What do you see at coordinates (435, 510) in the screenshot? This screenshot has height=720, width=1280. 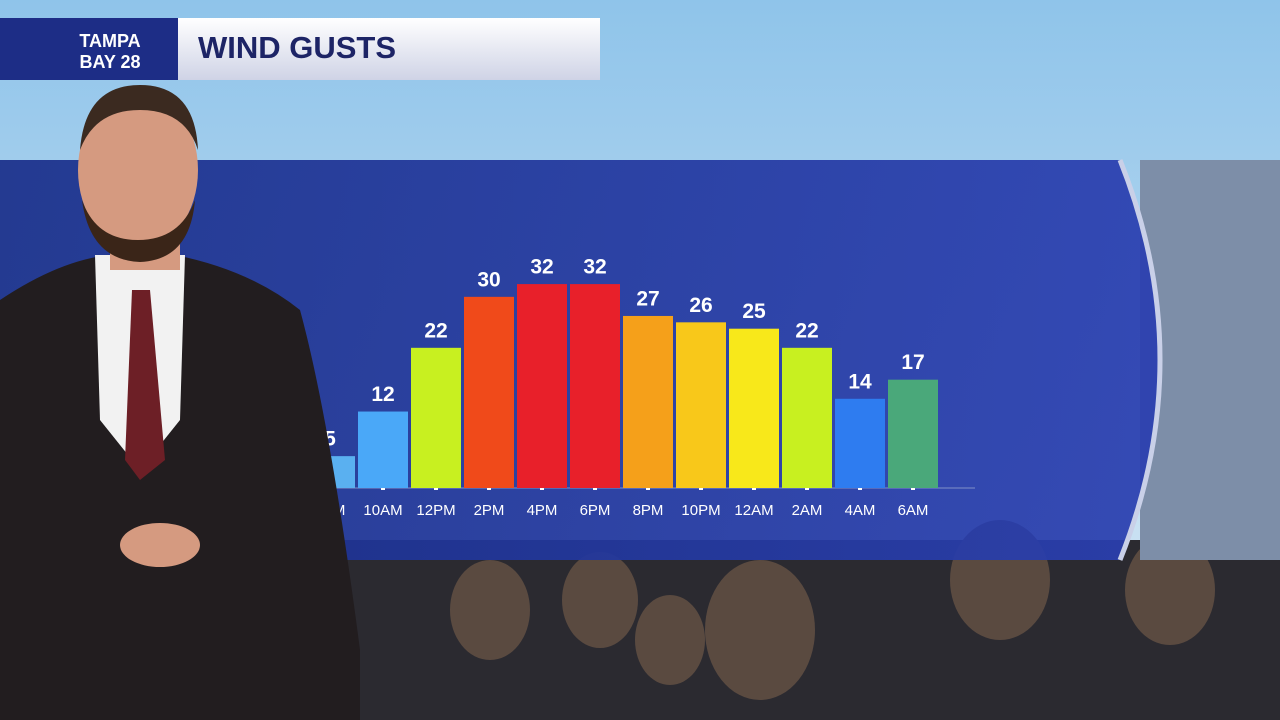 I see `x-tick-label: 12PM` at bounding box center [435, 510].